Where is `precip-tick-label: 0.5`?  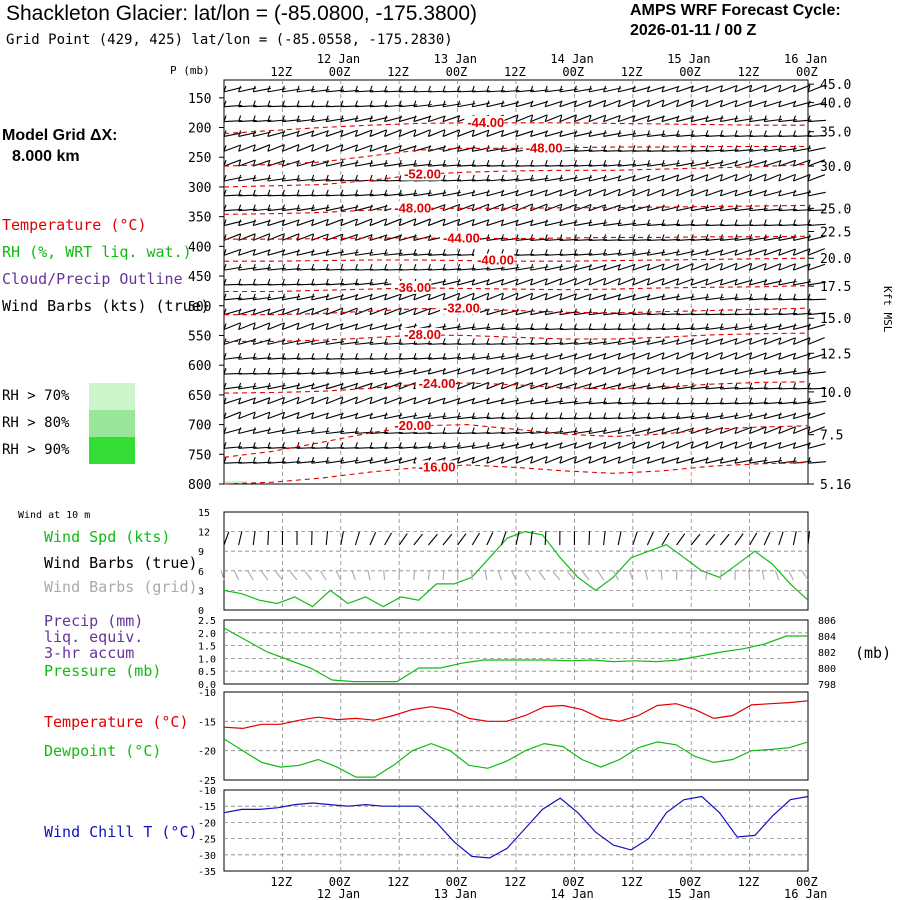
precip-tick-label: 0.5 is located at coordinates (207, 672).